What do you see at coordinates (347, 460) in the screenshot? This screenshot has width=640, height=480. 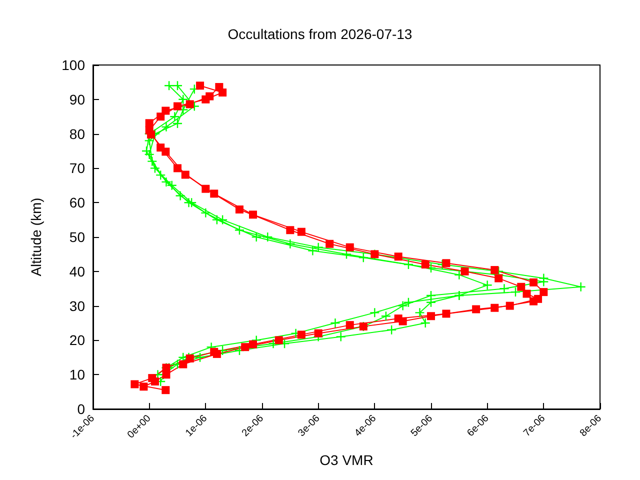 I see `x-axis-title: O3 VMR` at bounding box center [347, 460].